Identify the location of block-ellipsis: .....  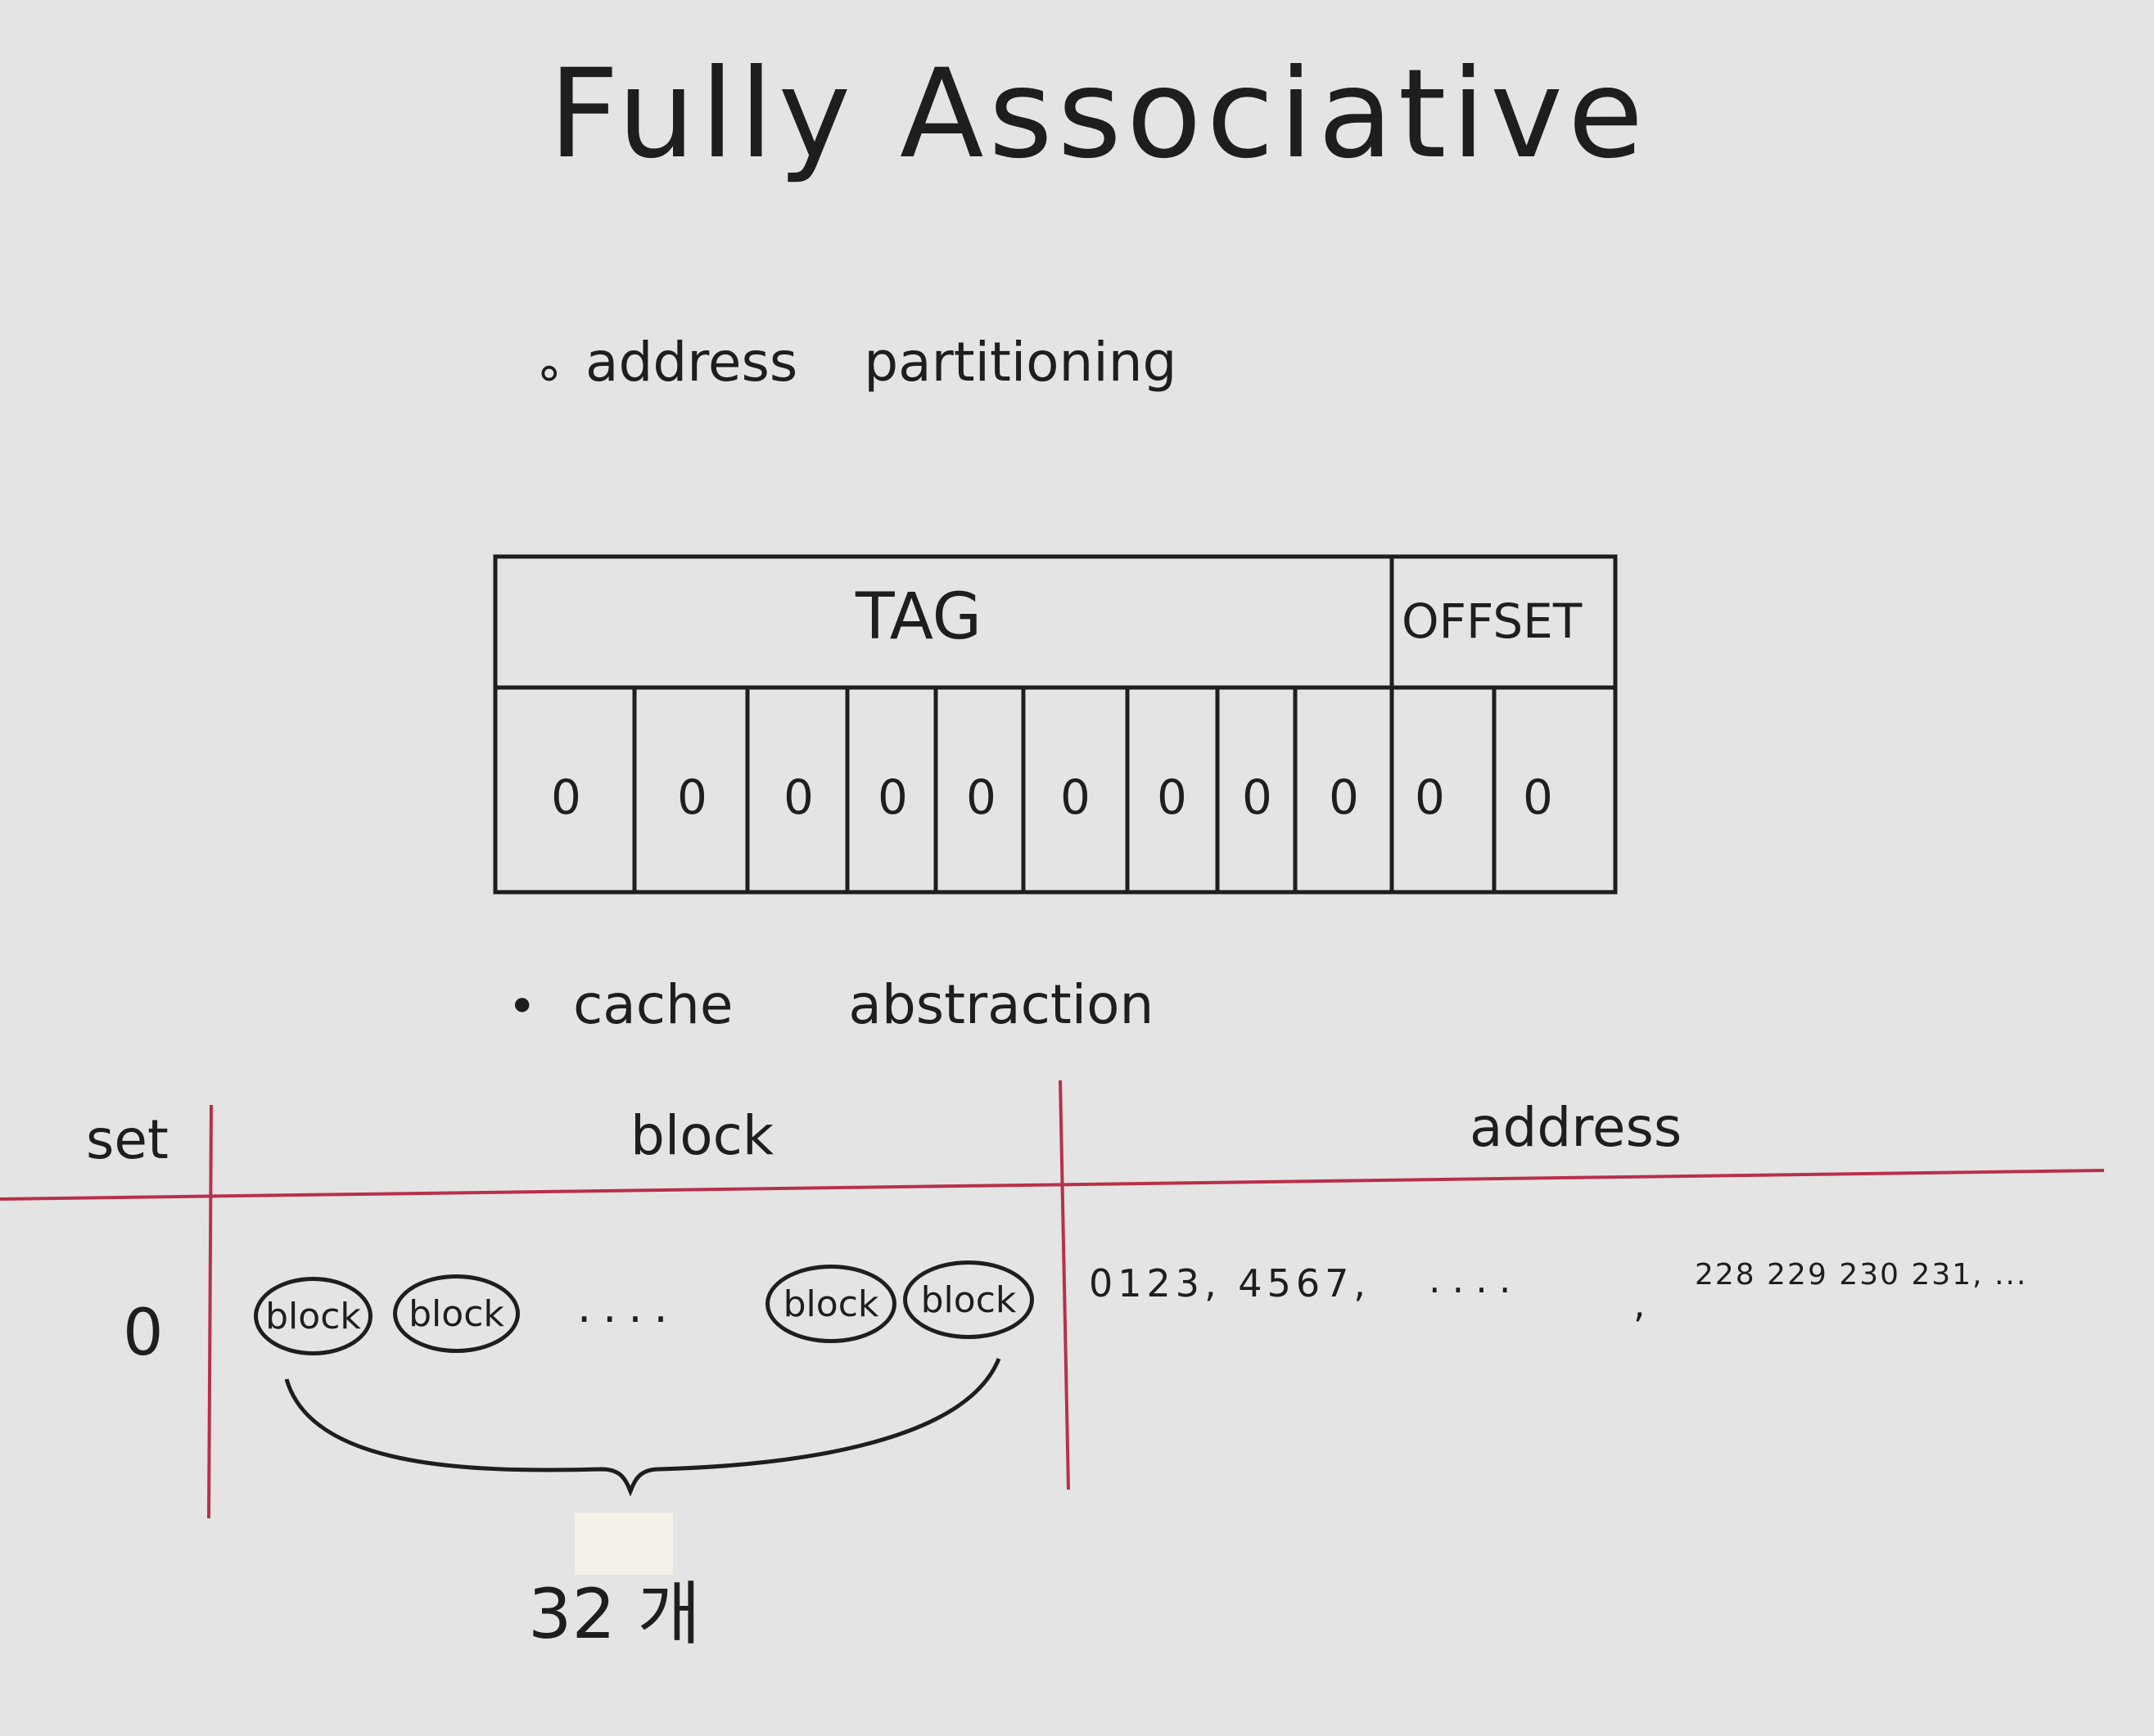
(628, 1306).